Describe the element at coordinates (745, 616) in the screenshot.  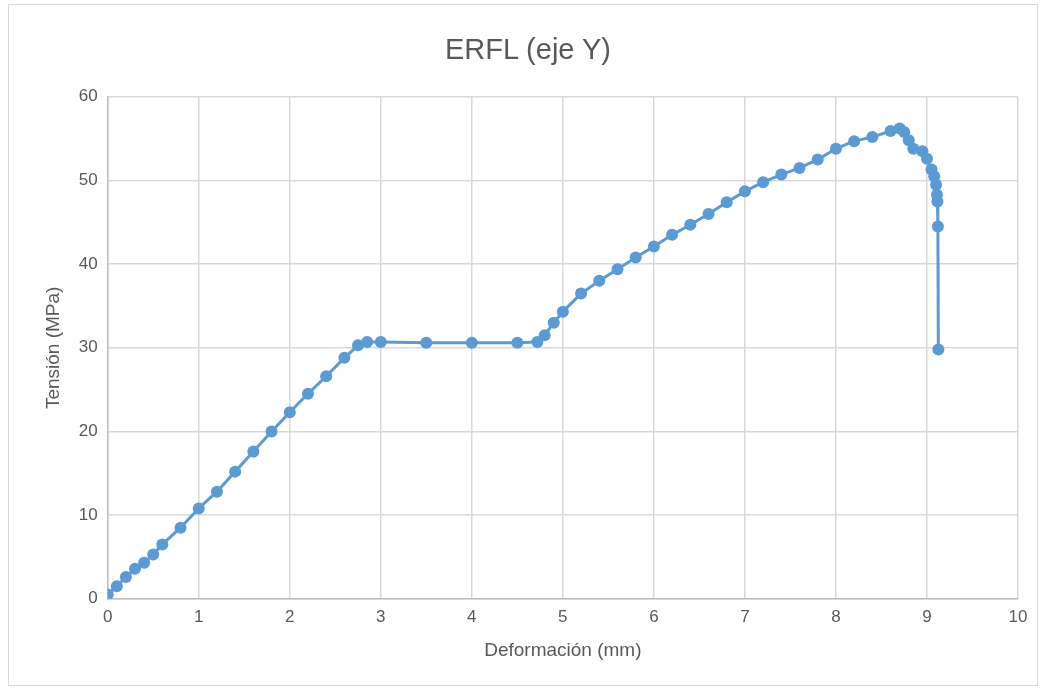
I see `x-tick-label: 7` at that location.